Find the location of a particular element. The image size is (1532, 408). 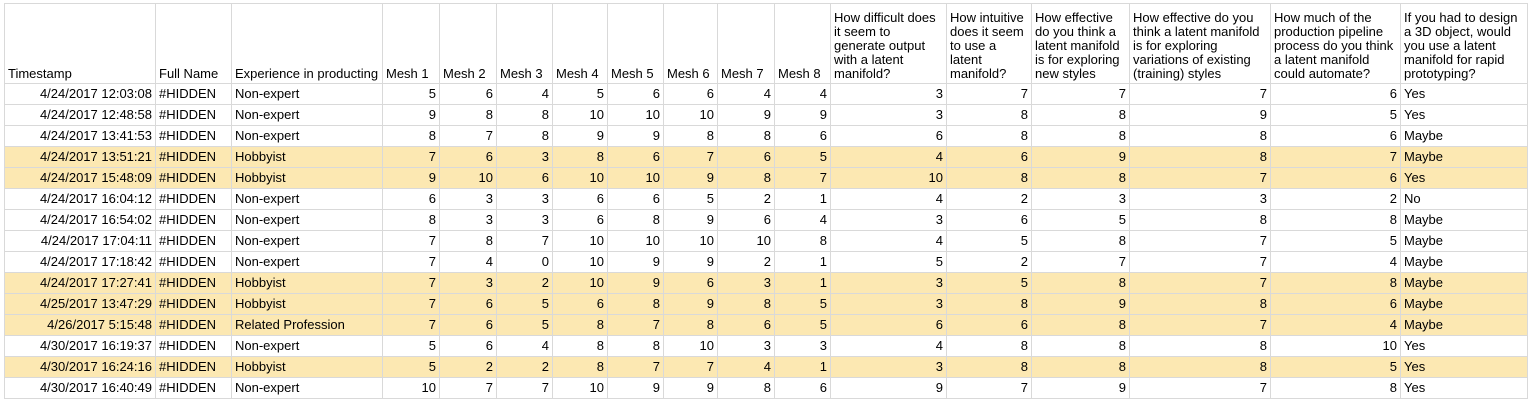

table-cell: 0 is located at coordinates (524, 262).